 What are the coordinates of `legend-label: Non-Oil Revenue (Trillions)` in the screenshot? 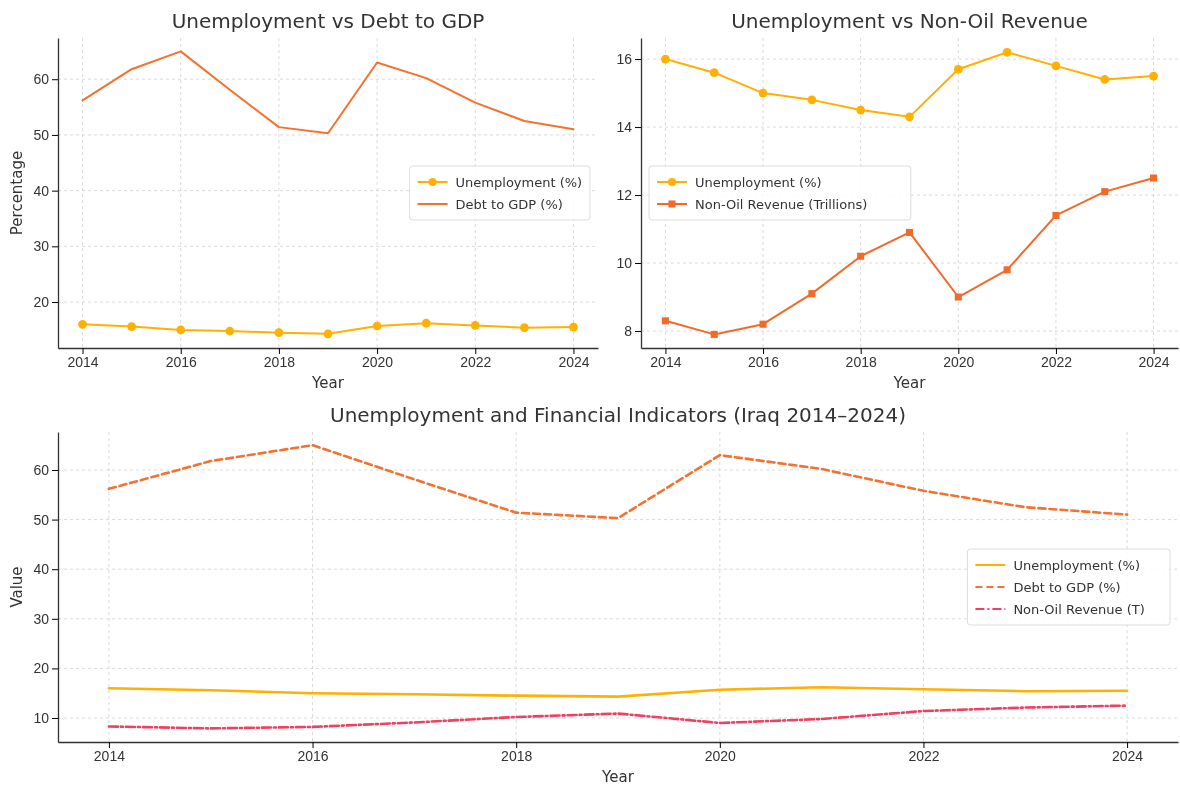 It's located at (781, 204).